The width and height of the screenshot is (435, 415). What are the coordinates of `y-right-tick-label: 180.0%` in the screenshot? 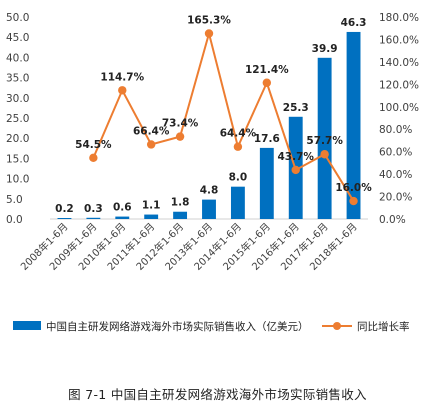 It's located at (399, 18).